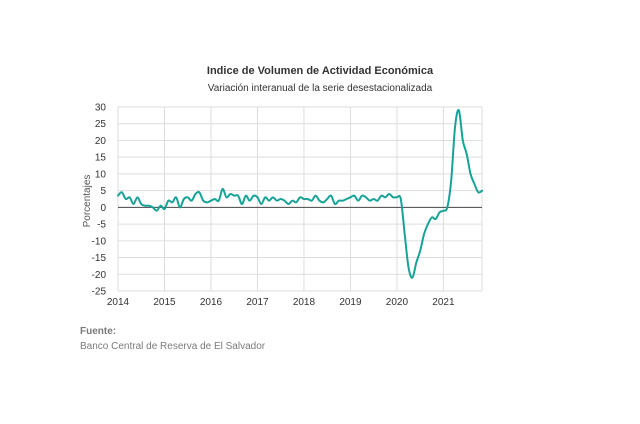 The height and width of the screenshot is (424, 640). What do you see at coordinates (320, 71) in the screenshot?
I see `chart-title: Indice de Volumen de Actividad Económica` at bounding box center [320, 71].